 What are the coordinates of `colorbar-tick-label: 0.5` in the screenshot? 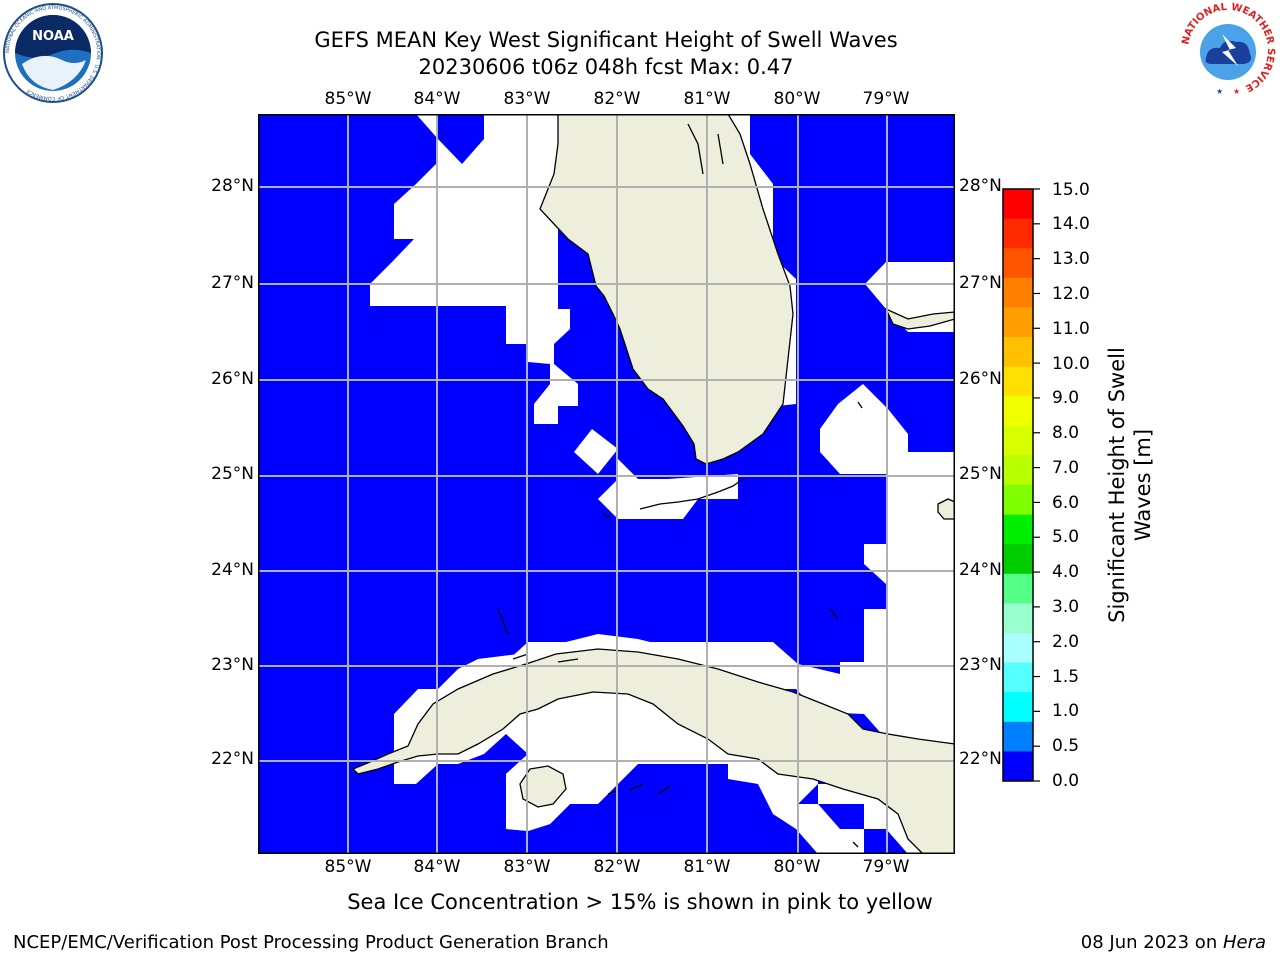 It's located at (1066, 746).